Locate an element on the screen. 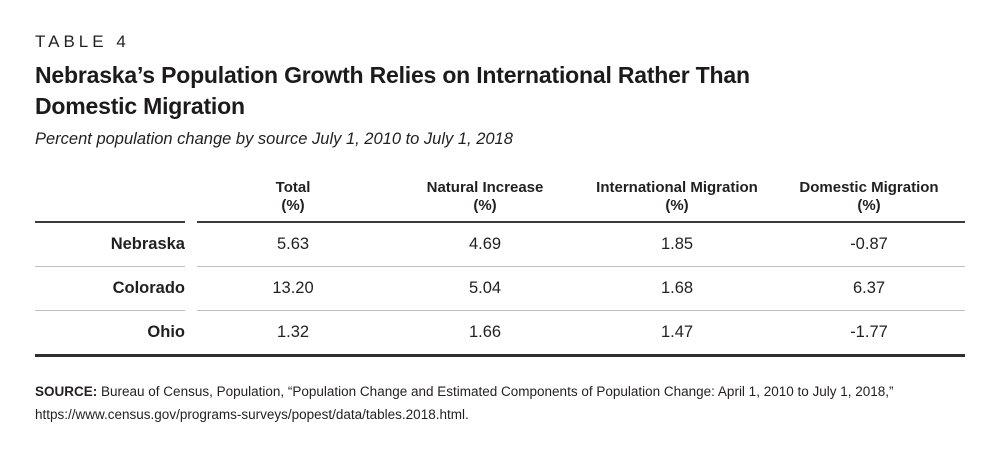  table-row-ohio: Ohio 1.32 1.66 1.47 -1.77 is located at coordinates (500, 332).